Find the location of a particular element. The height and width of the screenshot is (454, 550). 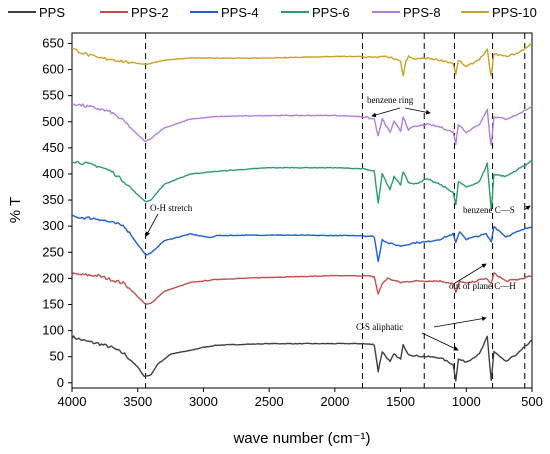

annotation-benzene-cs: benzene C—S is located at coordinates (489, 210).